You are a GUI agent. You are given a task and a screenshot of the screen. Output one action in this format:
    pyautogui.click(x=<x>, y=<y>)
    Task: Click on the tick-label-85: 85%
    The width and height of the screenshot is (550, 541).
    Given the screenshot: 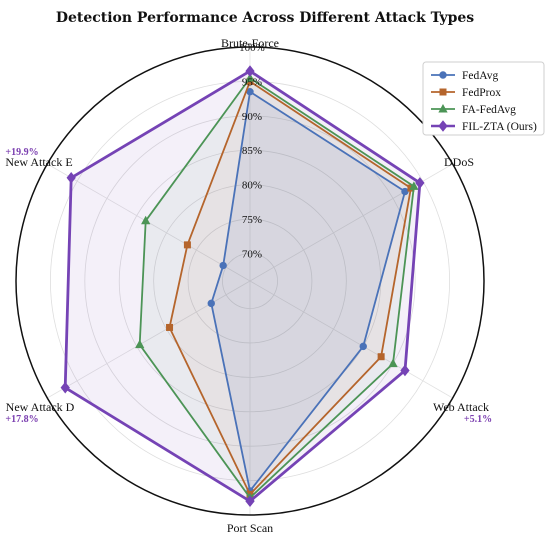 What is the action you would take?
    pyautogui.click(x=252, y=151)
    